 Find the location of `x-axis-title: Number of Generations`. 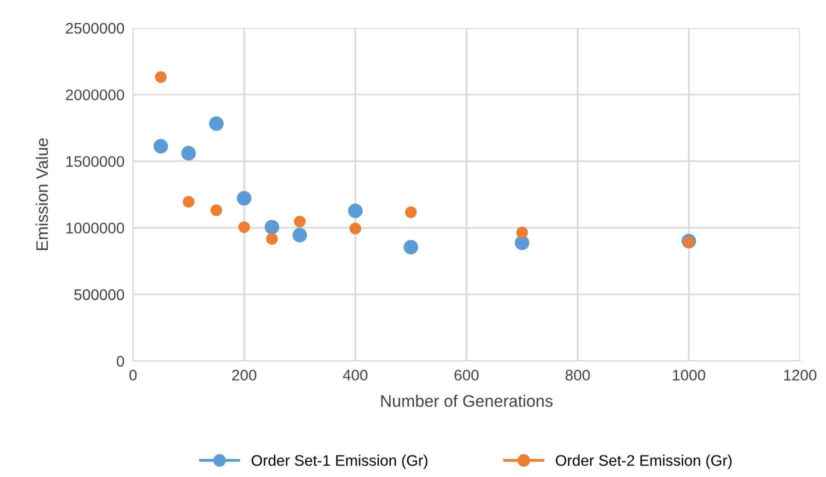

x-axis-title: Number of Generations is located at coordinates (467, 400).